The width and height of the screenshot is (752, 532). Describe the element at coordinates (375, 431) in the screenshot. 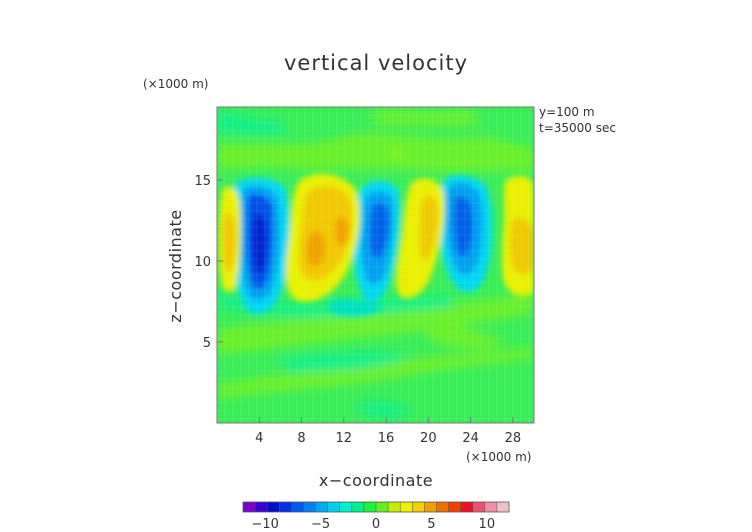

I see `x-ticks: 4 8 12 16 20 24 28` at that location.